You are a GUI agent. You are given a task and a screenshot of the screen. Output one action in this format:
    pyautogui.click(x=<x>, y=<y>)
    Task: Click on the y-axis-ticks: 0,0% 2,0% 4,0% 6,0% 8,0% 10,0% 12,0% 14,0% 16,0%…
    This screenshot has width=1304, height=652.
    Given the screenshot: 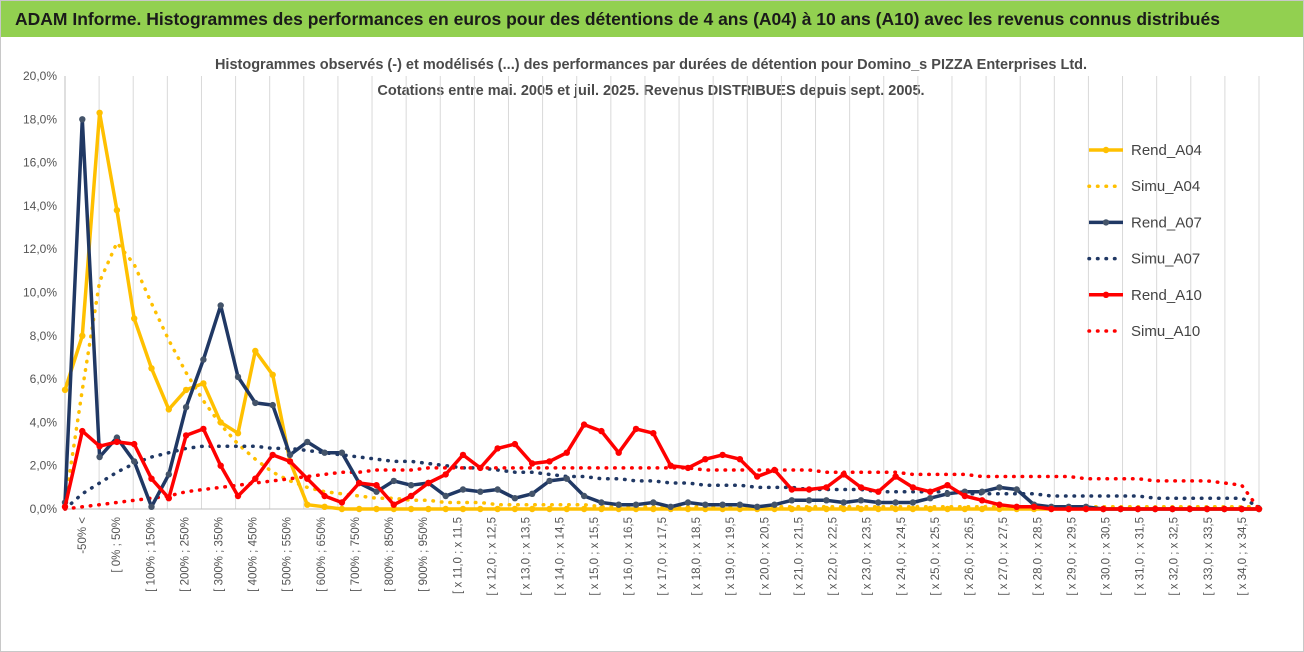 What is the action you would take?
    pyautogui.click(x=40, y=292)
    